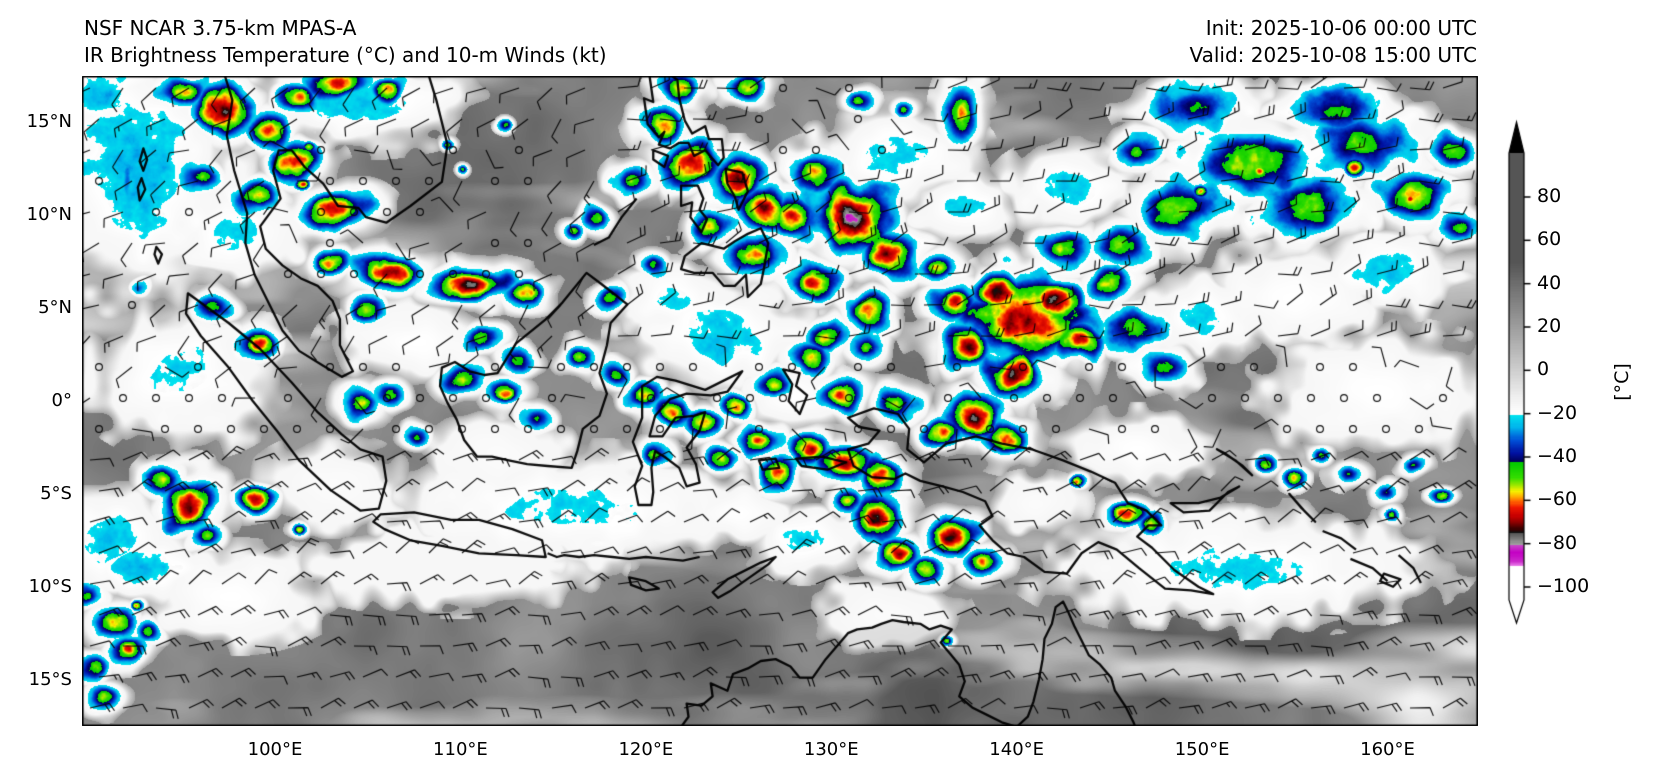 The width and height of the screenshot is (1653, 779). I want to click on colorbar-tick-label: −60, so click(1557, 499).